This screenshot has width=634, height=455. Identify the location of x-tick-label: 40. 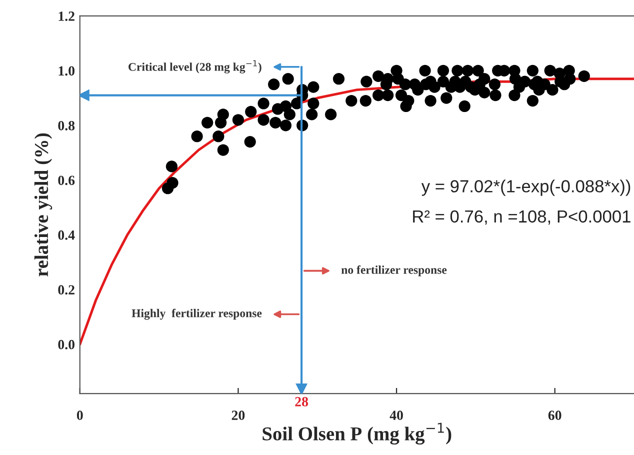
(396, 415).